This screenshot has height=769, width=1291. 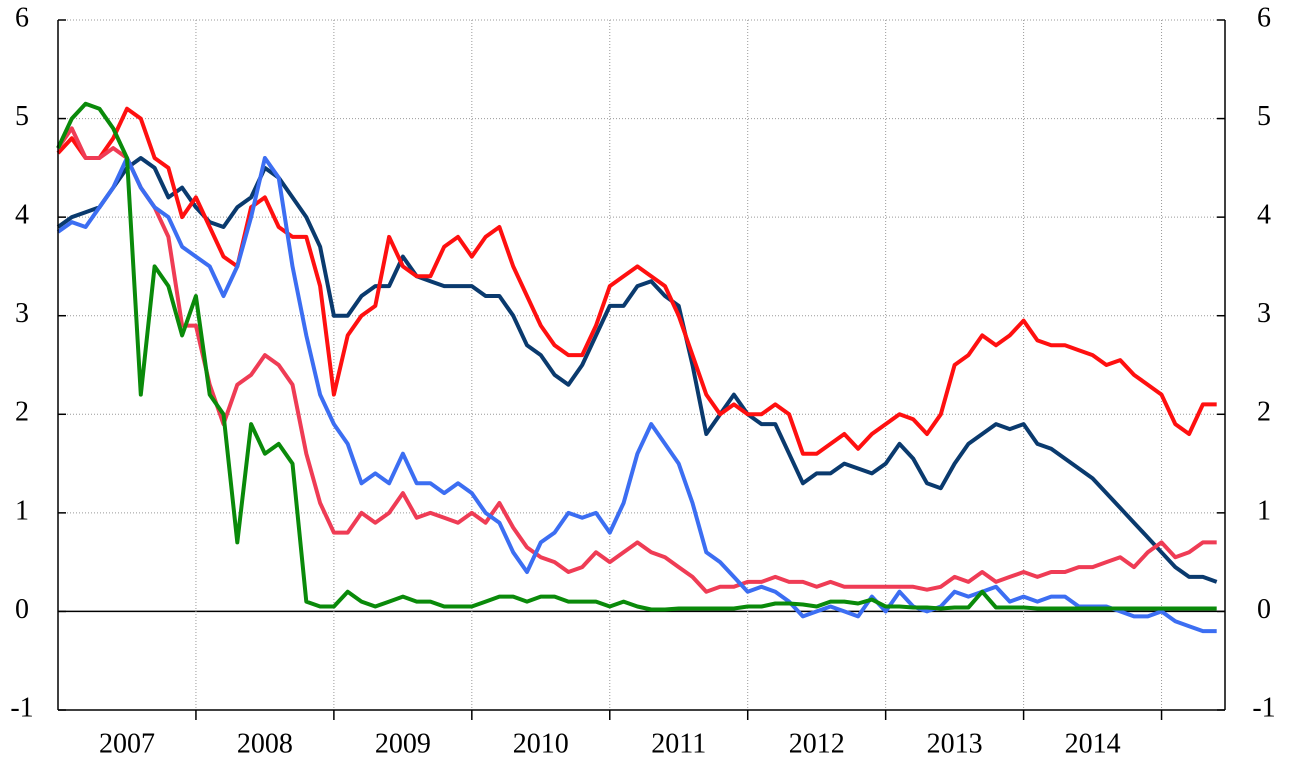 I want to click on y-tick-label: 0, so click(x=22, y=609).